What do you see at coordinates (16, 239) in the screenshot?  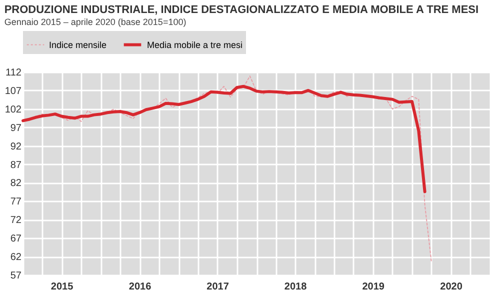 I see `y-tick-label: 67` at bounding box center [16, 239].